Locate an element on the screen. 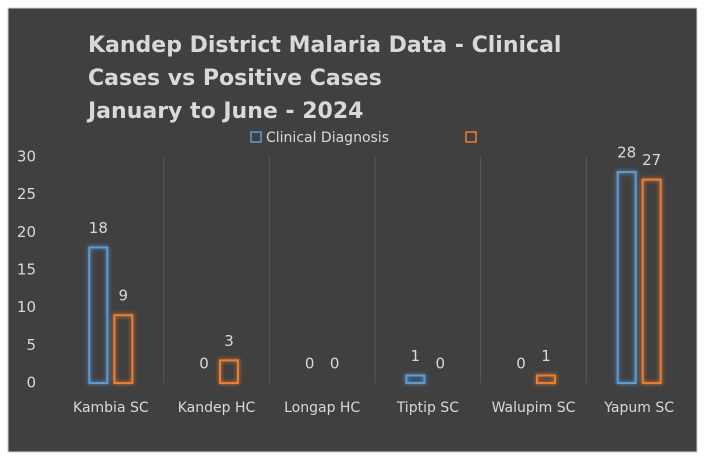 This screenshot has height=460, width=705. x-tick-label: Walupim SC is located at coordinates (534, 408).